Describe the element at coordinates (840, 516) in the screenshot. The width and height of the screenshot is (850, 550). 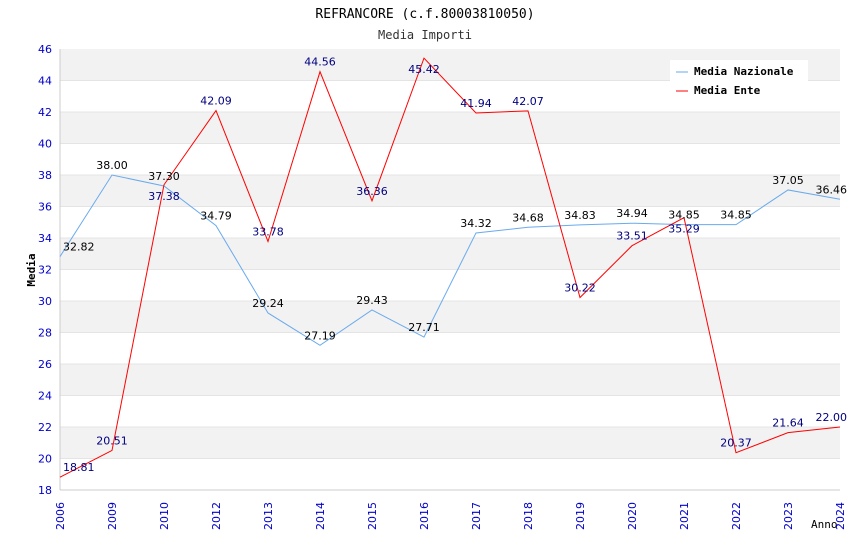
I see `x-tick-label: 2024` at that location.